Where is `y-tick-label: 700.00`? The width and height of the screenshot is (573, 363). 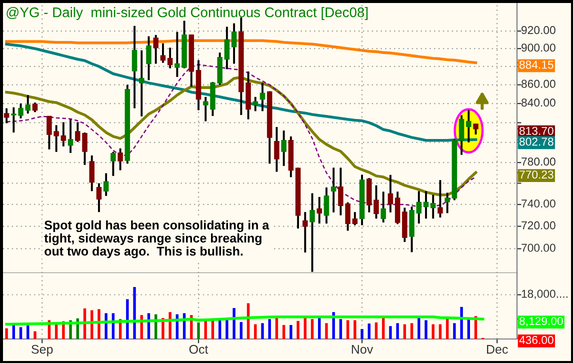
y-tick-label: 700.00 is located at coordinates (539, 248).